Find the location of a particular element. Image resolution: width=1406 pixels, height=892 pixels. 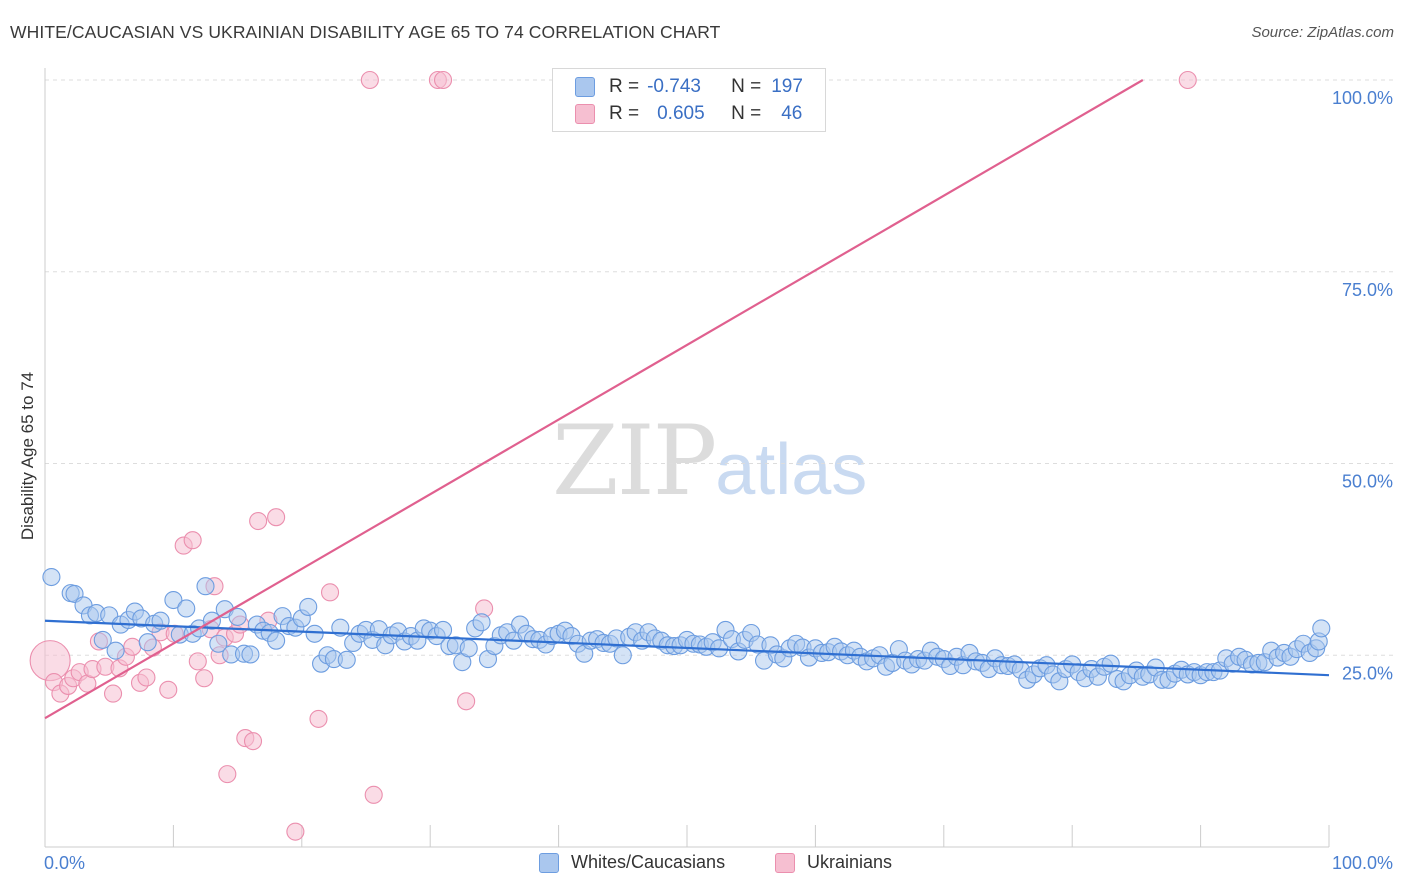

white-points is located at coordinates (686, 629).